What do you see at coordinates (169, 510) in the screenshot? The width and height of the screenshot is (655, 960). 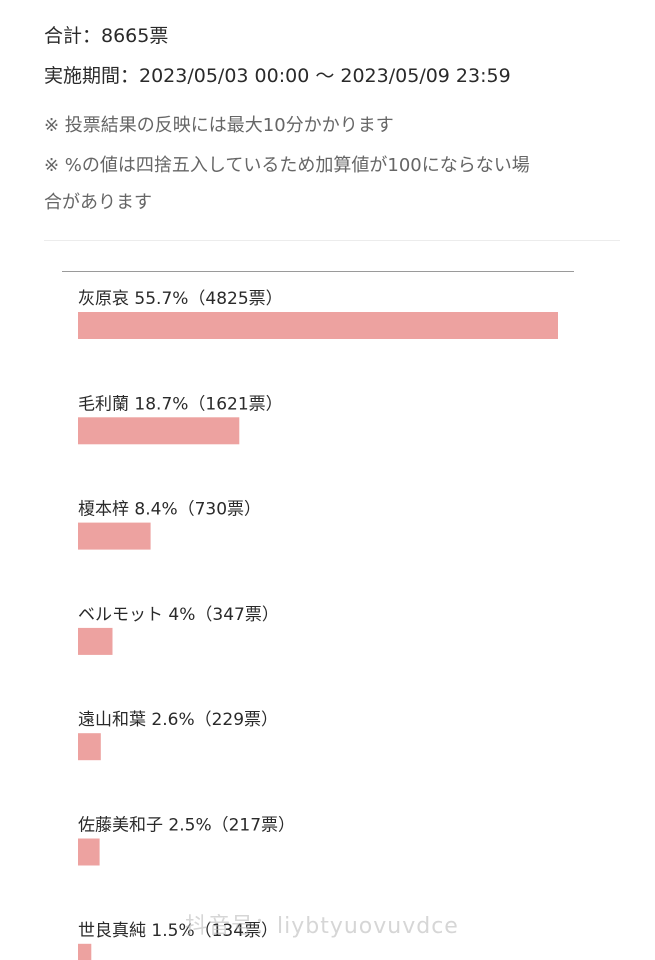 I see `bar-label: 榎本梓 8.4%（730票）` at bounding box center [169, 510].